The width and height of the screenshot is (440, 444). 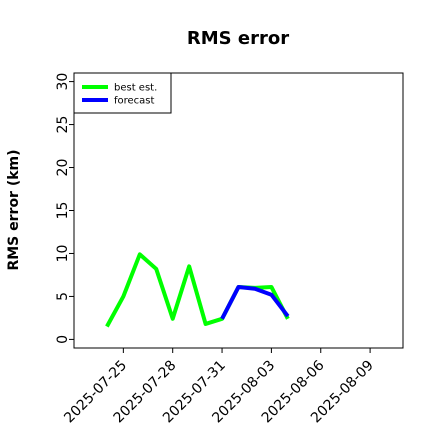 What do you see at coordinates (63, 339) in the screenshot?
I see `y-tick-label: 0` at bounding box center [63, 339].